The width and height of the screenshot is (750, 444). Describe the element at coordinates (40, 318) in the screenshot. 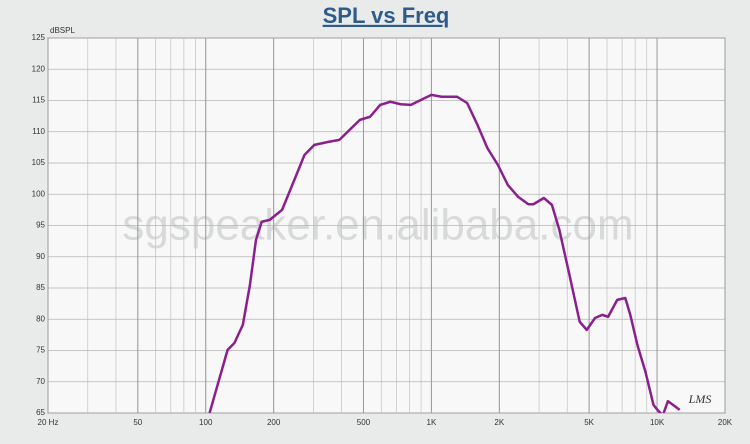

I see `y-tick-label: 80` at that location.